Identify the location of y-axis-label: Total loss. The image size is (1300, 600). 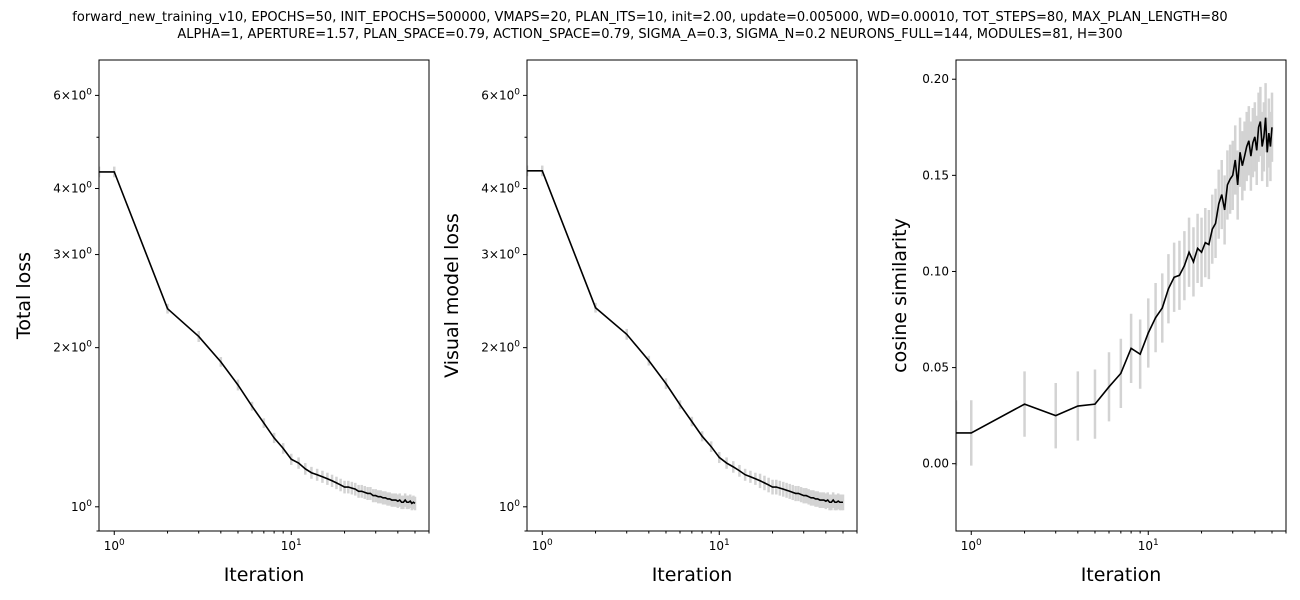
(24, 296).